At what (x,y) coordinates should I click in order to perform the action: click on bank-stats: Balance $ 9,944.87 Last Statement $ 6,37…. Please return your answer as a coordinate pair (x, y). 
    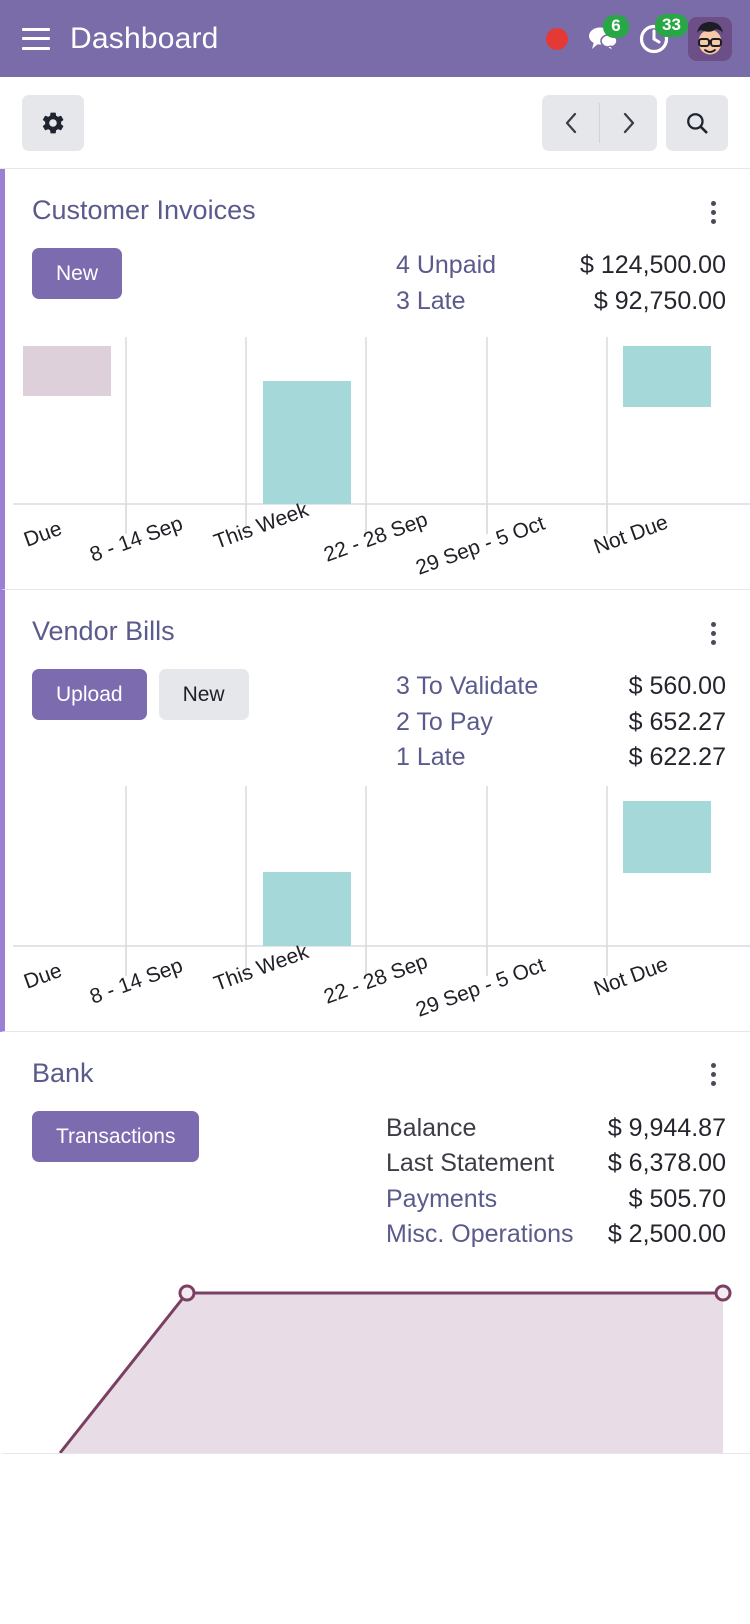
    Looking at the image, I should click on (556, 1182).